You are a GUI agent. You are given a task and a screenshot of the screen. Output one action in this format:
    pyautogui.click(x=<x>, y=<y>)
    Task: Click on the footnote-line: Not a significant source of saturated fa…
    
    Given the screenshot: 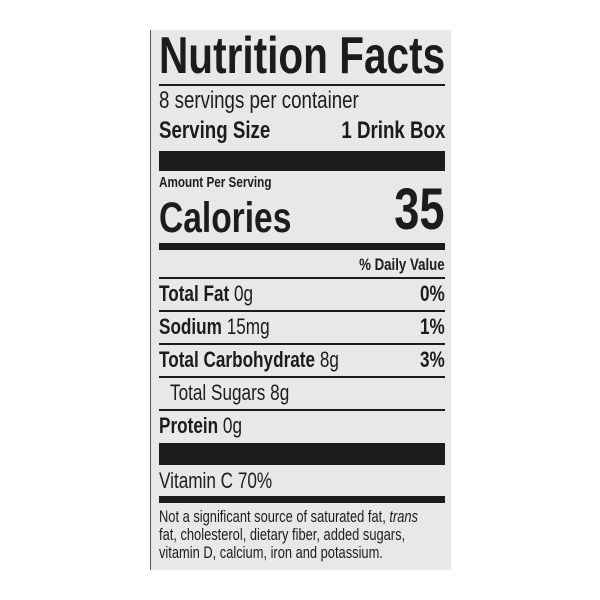 What is the action you would take?
    pyautogui.click(x=272, y=517)
    